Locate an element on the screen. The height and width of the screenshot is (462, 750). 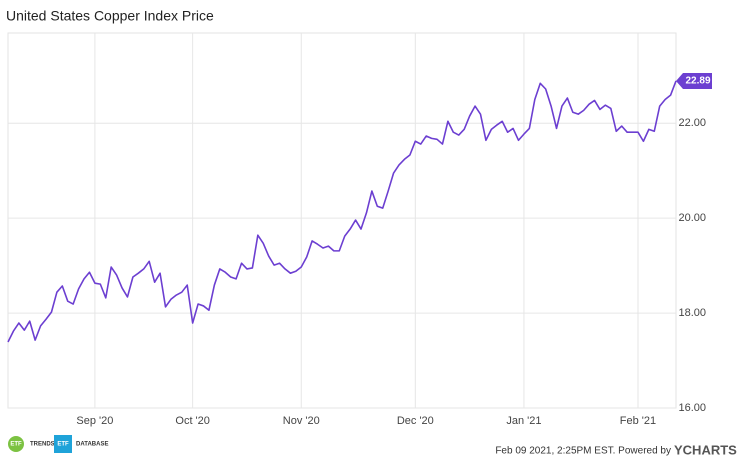
y-tick-label: 16.00 is located at coordinates (692, 408).